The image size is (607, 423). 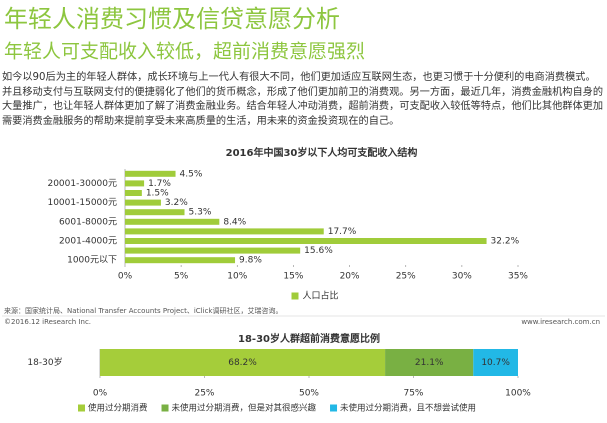 What do you see at coordinates (505, 242) in the screenshot?
I see `value-label: 32.2%` at bounding box center [505, 242].